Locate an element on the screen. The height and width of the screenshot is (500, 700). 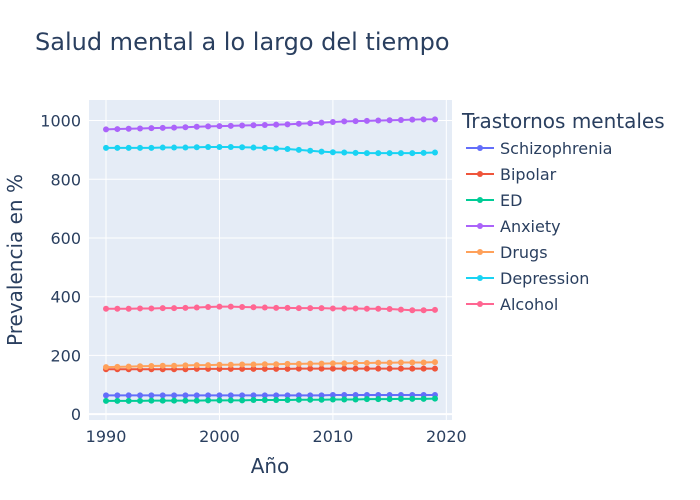
legend-item-schizophrenia: Schizophrenia is located at coordinates (539, 148).